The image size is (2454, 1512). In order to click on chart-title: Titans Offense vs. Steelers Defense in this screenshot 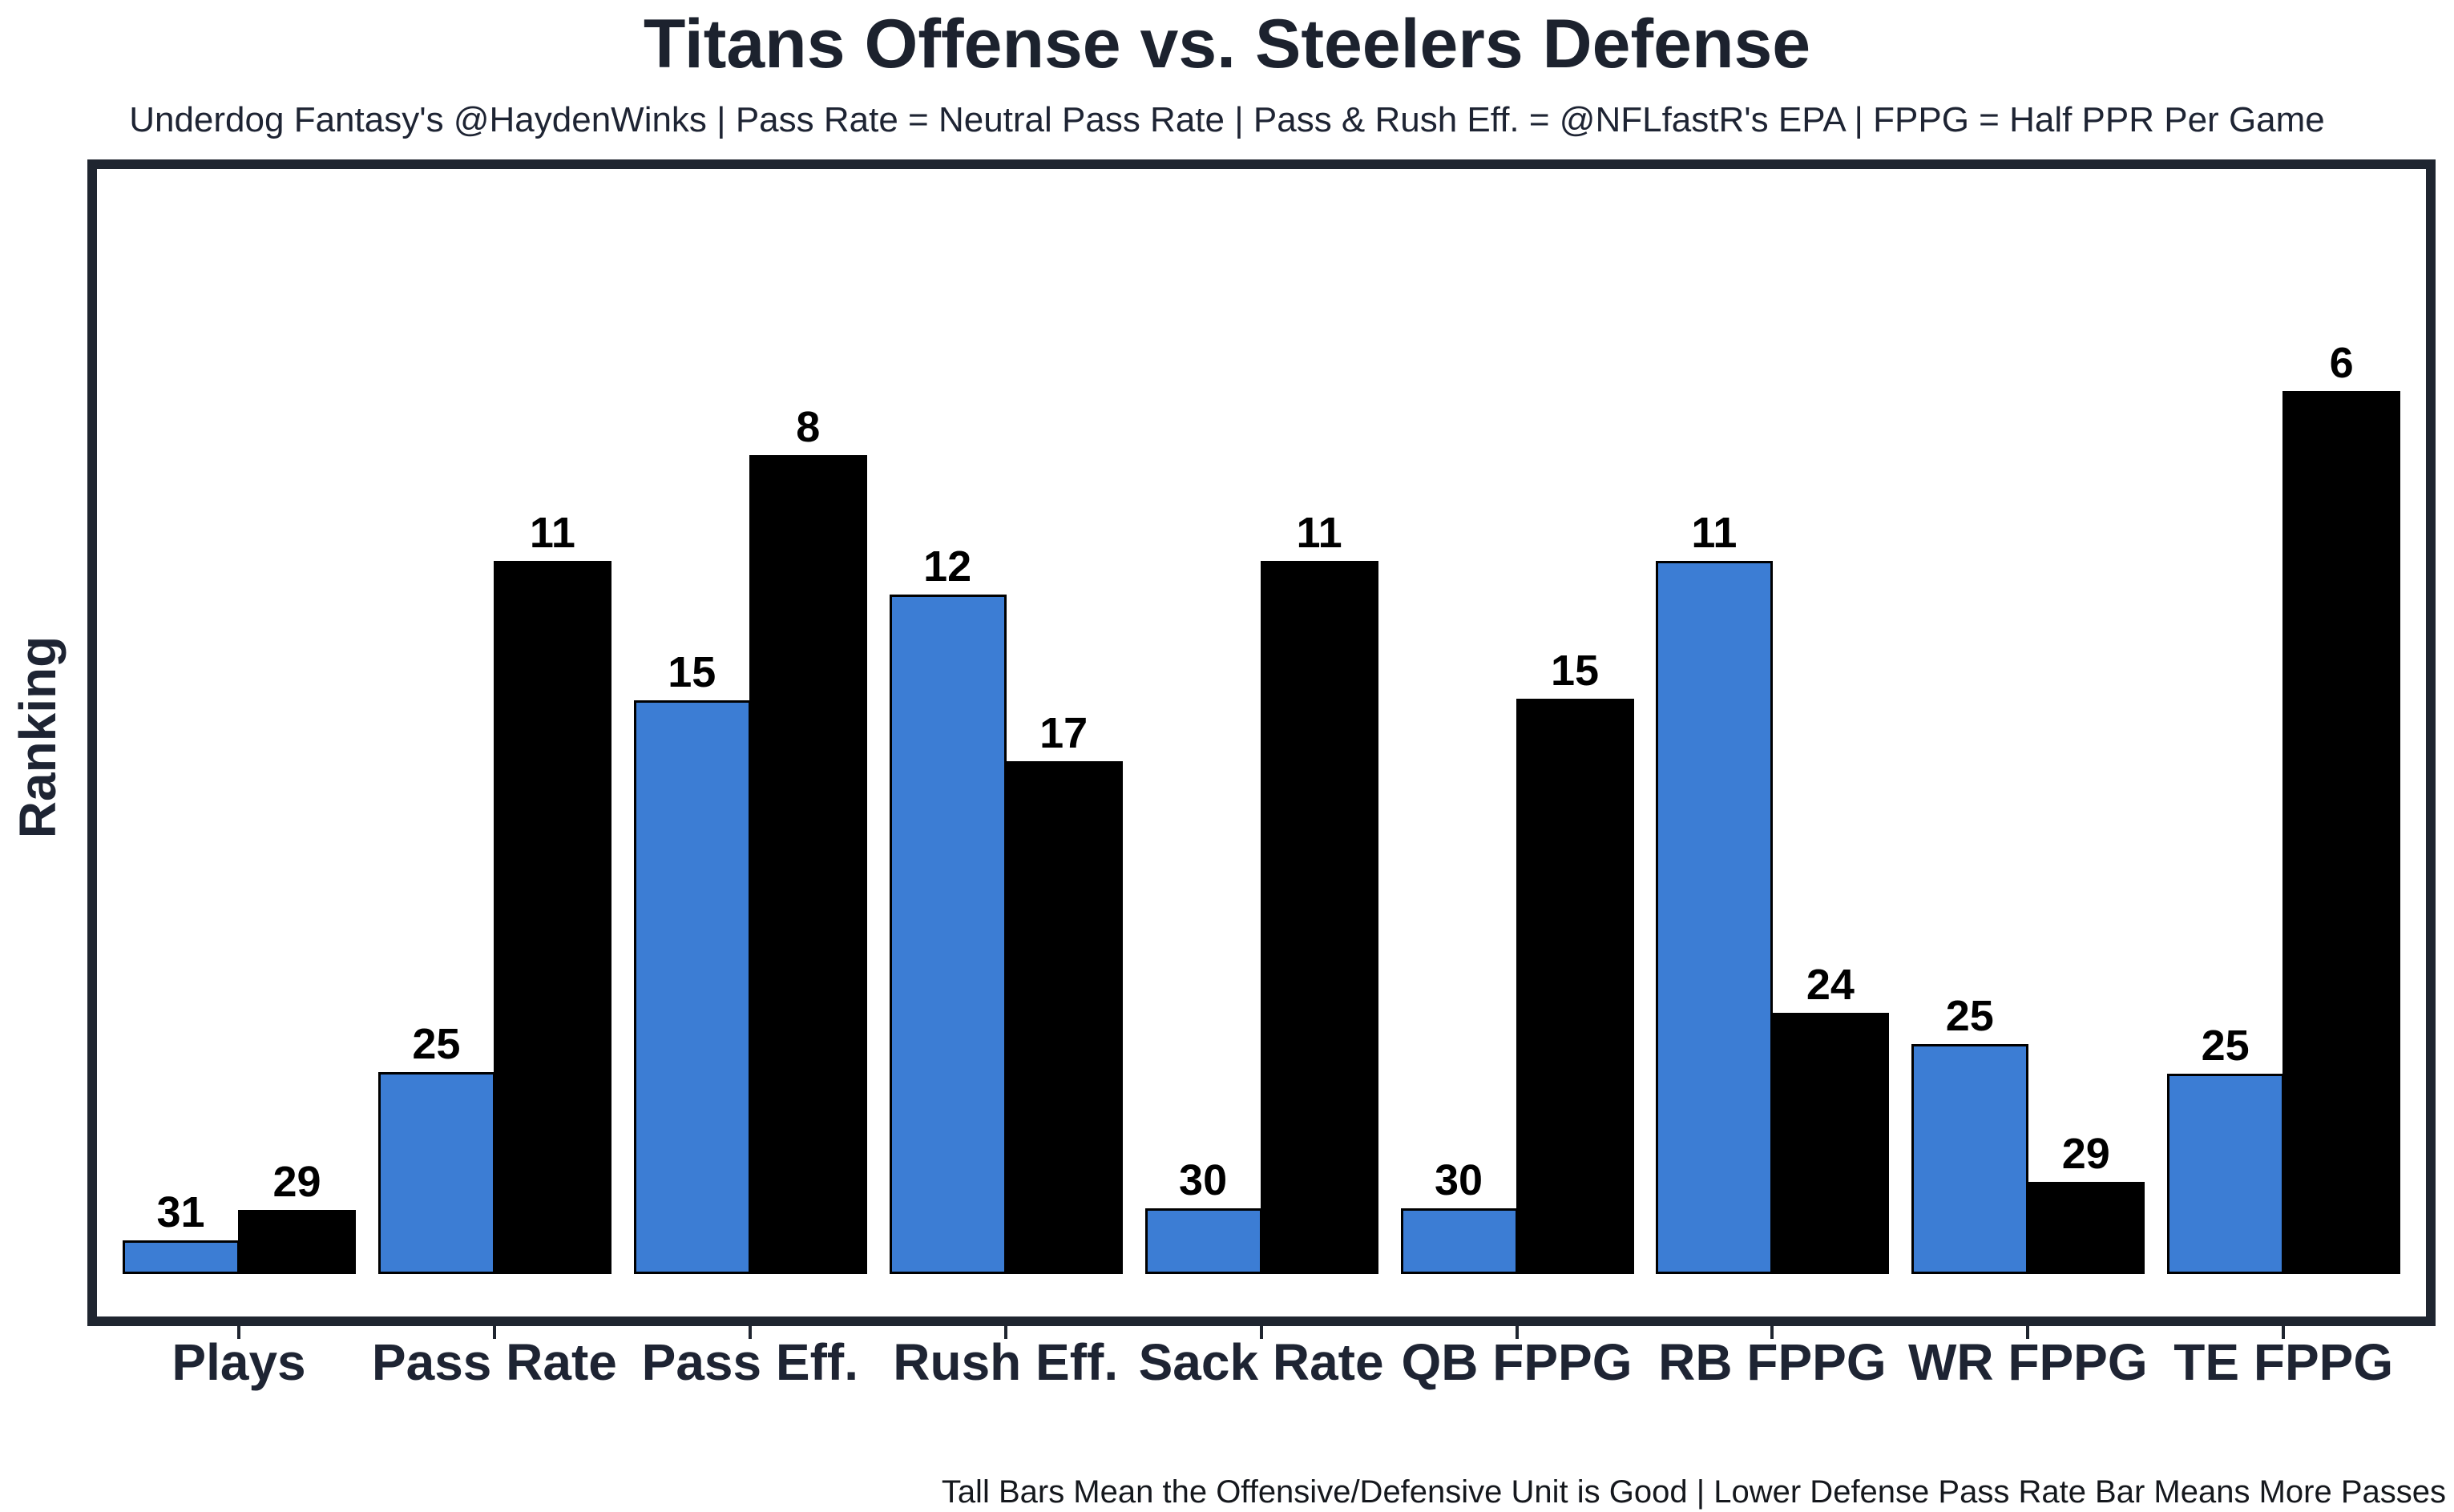, I will do `click(1227, 44)`.